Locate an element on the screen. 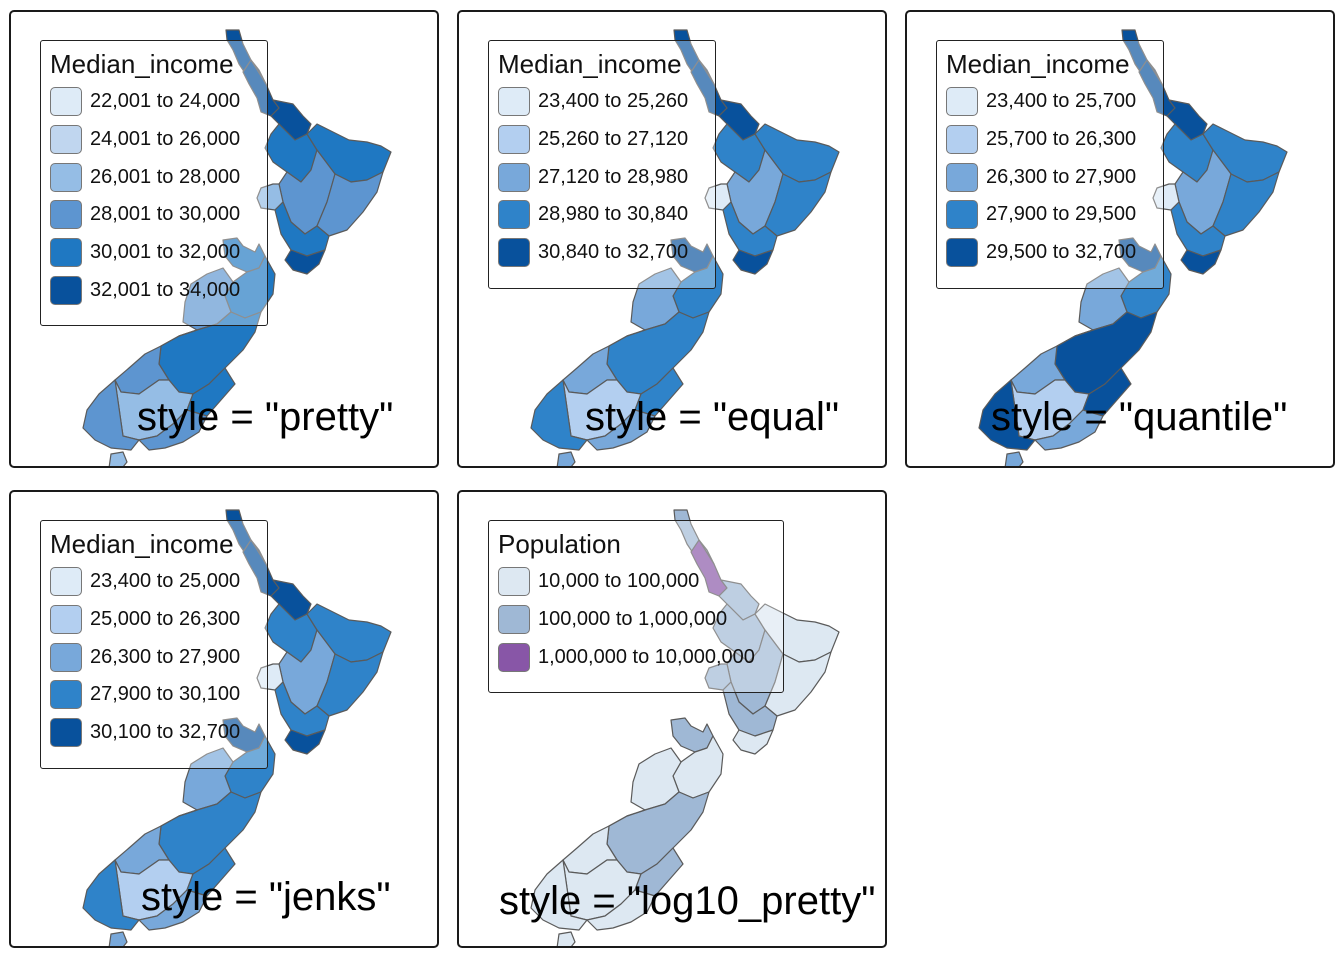 This screenshot has height=960, width=1344. legend-item: 25,000 to 26,300 is located at coordinates (154, 620).